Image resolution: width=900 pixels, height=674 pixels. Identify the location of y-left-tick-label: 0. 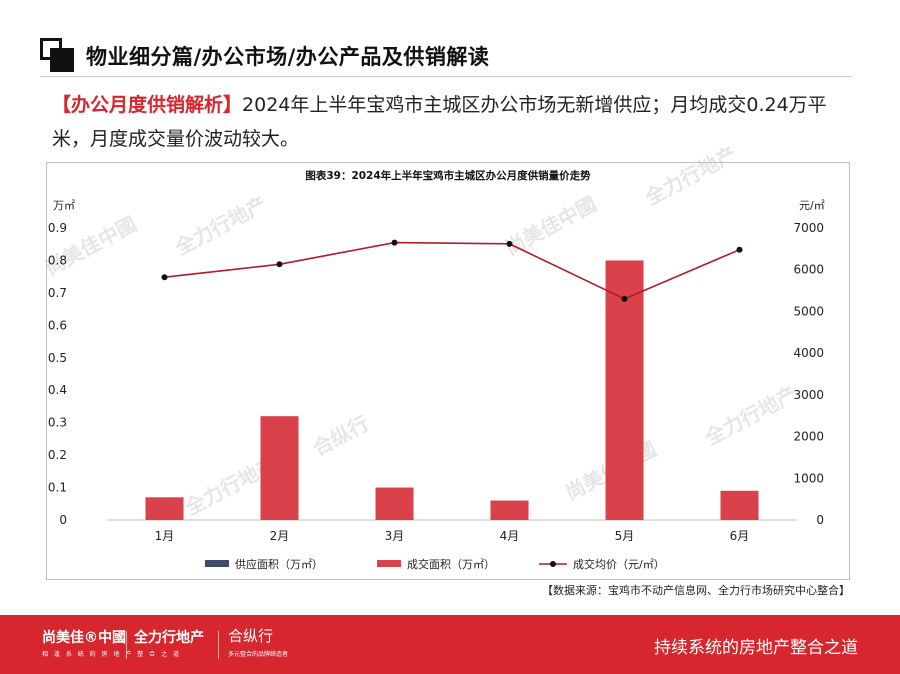
(63, 520).